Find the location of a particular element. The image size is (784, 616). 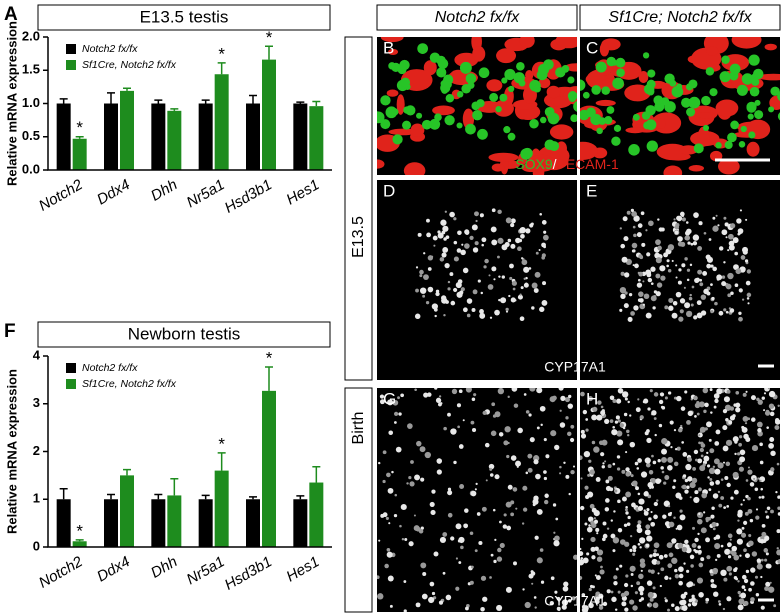

micrograph-bg is located at coordinates (680, 280).